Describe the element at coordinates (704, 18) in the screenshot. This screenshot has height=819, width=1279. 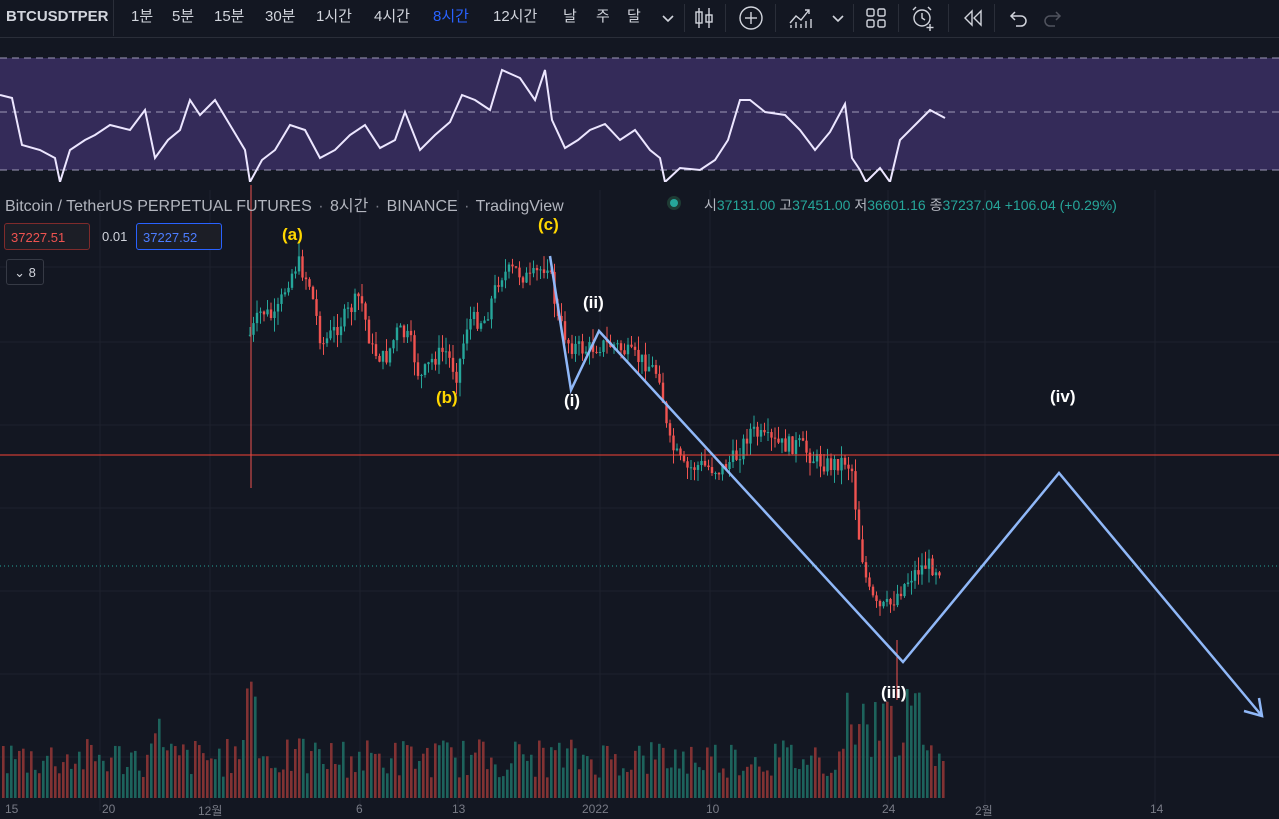
I see `candles-icon` at that location.